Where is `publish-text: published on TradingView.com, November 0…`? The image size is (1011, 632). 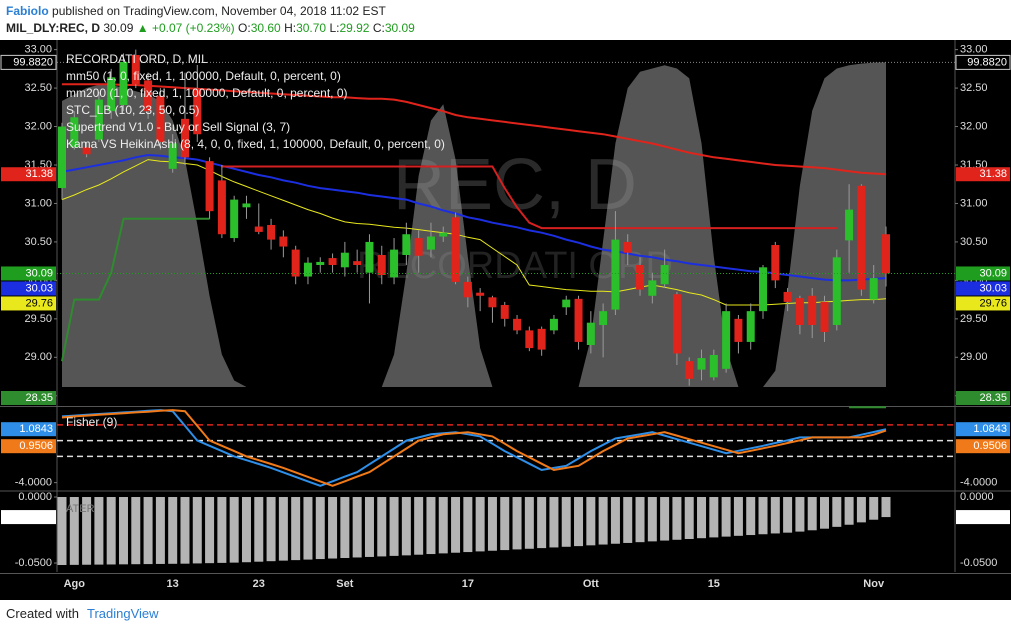 publish-text: published on TradingView.com, November 0… is located at coordinates (219, 11).